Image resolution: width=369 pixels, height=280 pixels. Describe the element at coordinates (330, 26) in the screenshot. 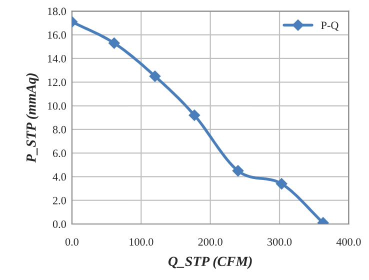

I see `legend-label: P-Q` at that location.